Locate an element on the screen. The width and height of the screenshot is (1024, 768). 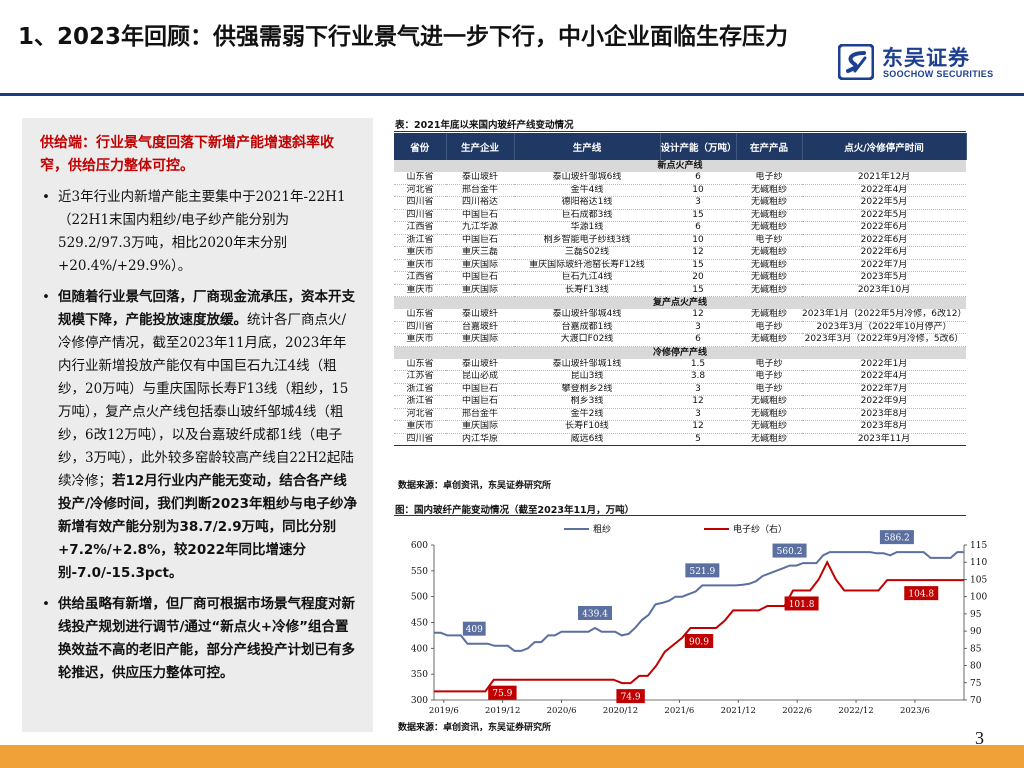
data-label: 409 is located at coordinates (474, 630).